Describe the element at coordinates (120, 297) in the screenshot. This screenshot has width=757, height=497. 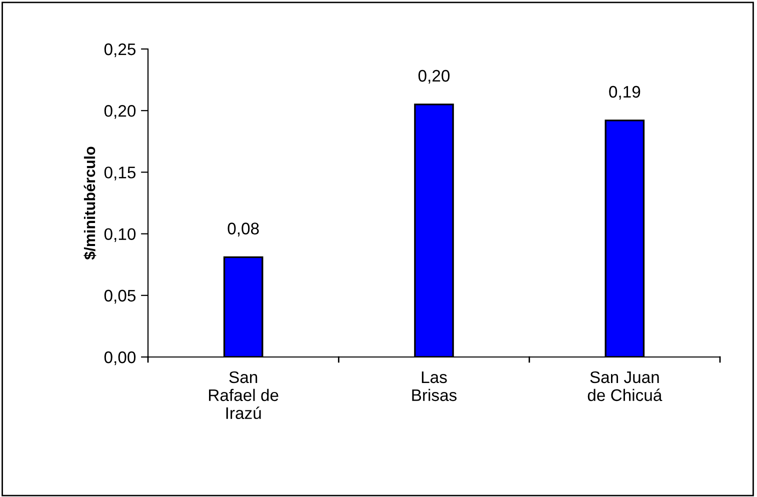
I see `y-tick-label: 0,05` at that location.